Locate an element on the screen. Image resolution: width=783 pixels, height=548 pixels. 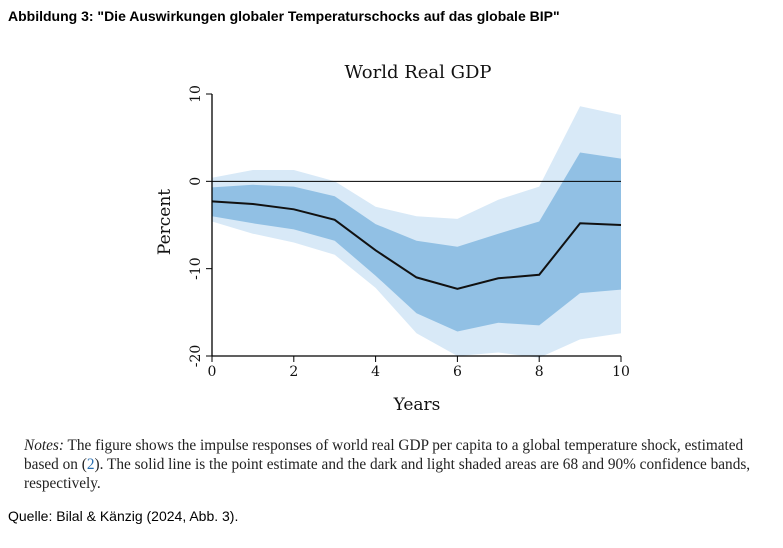
x-tick-label: 2 is located at coordinates (293, 372).